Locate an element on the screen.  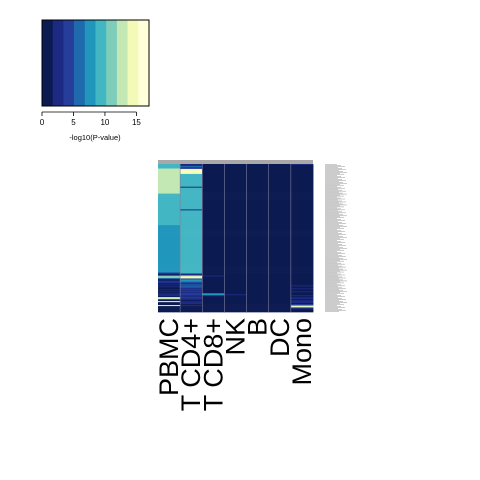
color-key-swatch is located at coordinates (101, 63).